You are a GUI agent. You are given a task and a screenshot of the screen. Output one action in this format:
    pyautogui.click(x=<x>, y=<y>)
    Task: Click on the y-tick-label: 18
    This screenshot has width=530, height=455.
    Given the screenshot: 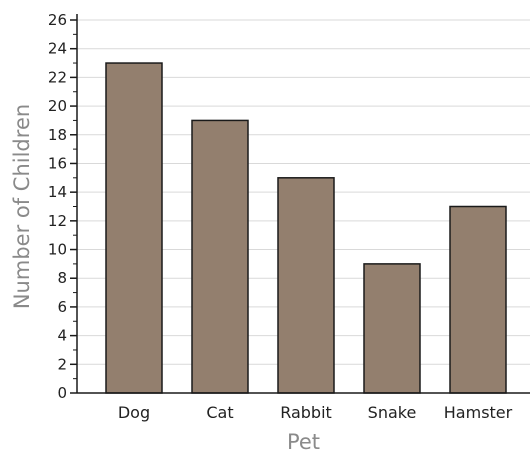 What is the action you would take?
    pyautogui.click(x=57, y=135)
    